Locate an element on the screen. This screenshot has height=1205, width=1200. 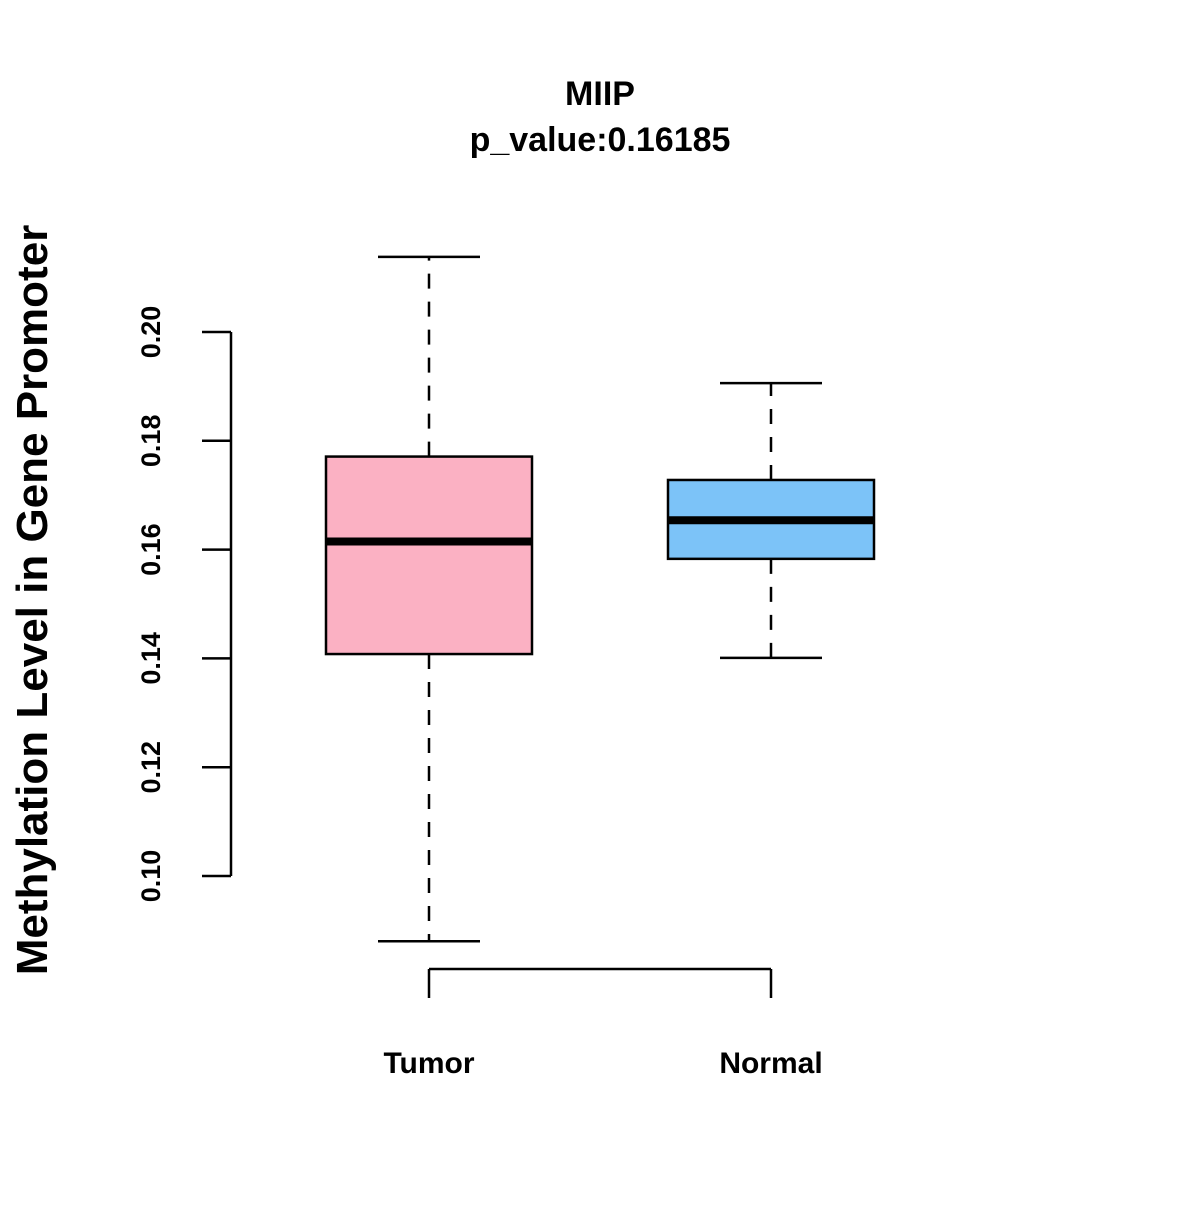
y-axis: 0.10 0.12 0.14 0.16 0.18 0.20 is located at coordinates (184, 604).